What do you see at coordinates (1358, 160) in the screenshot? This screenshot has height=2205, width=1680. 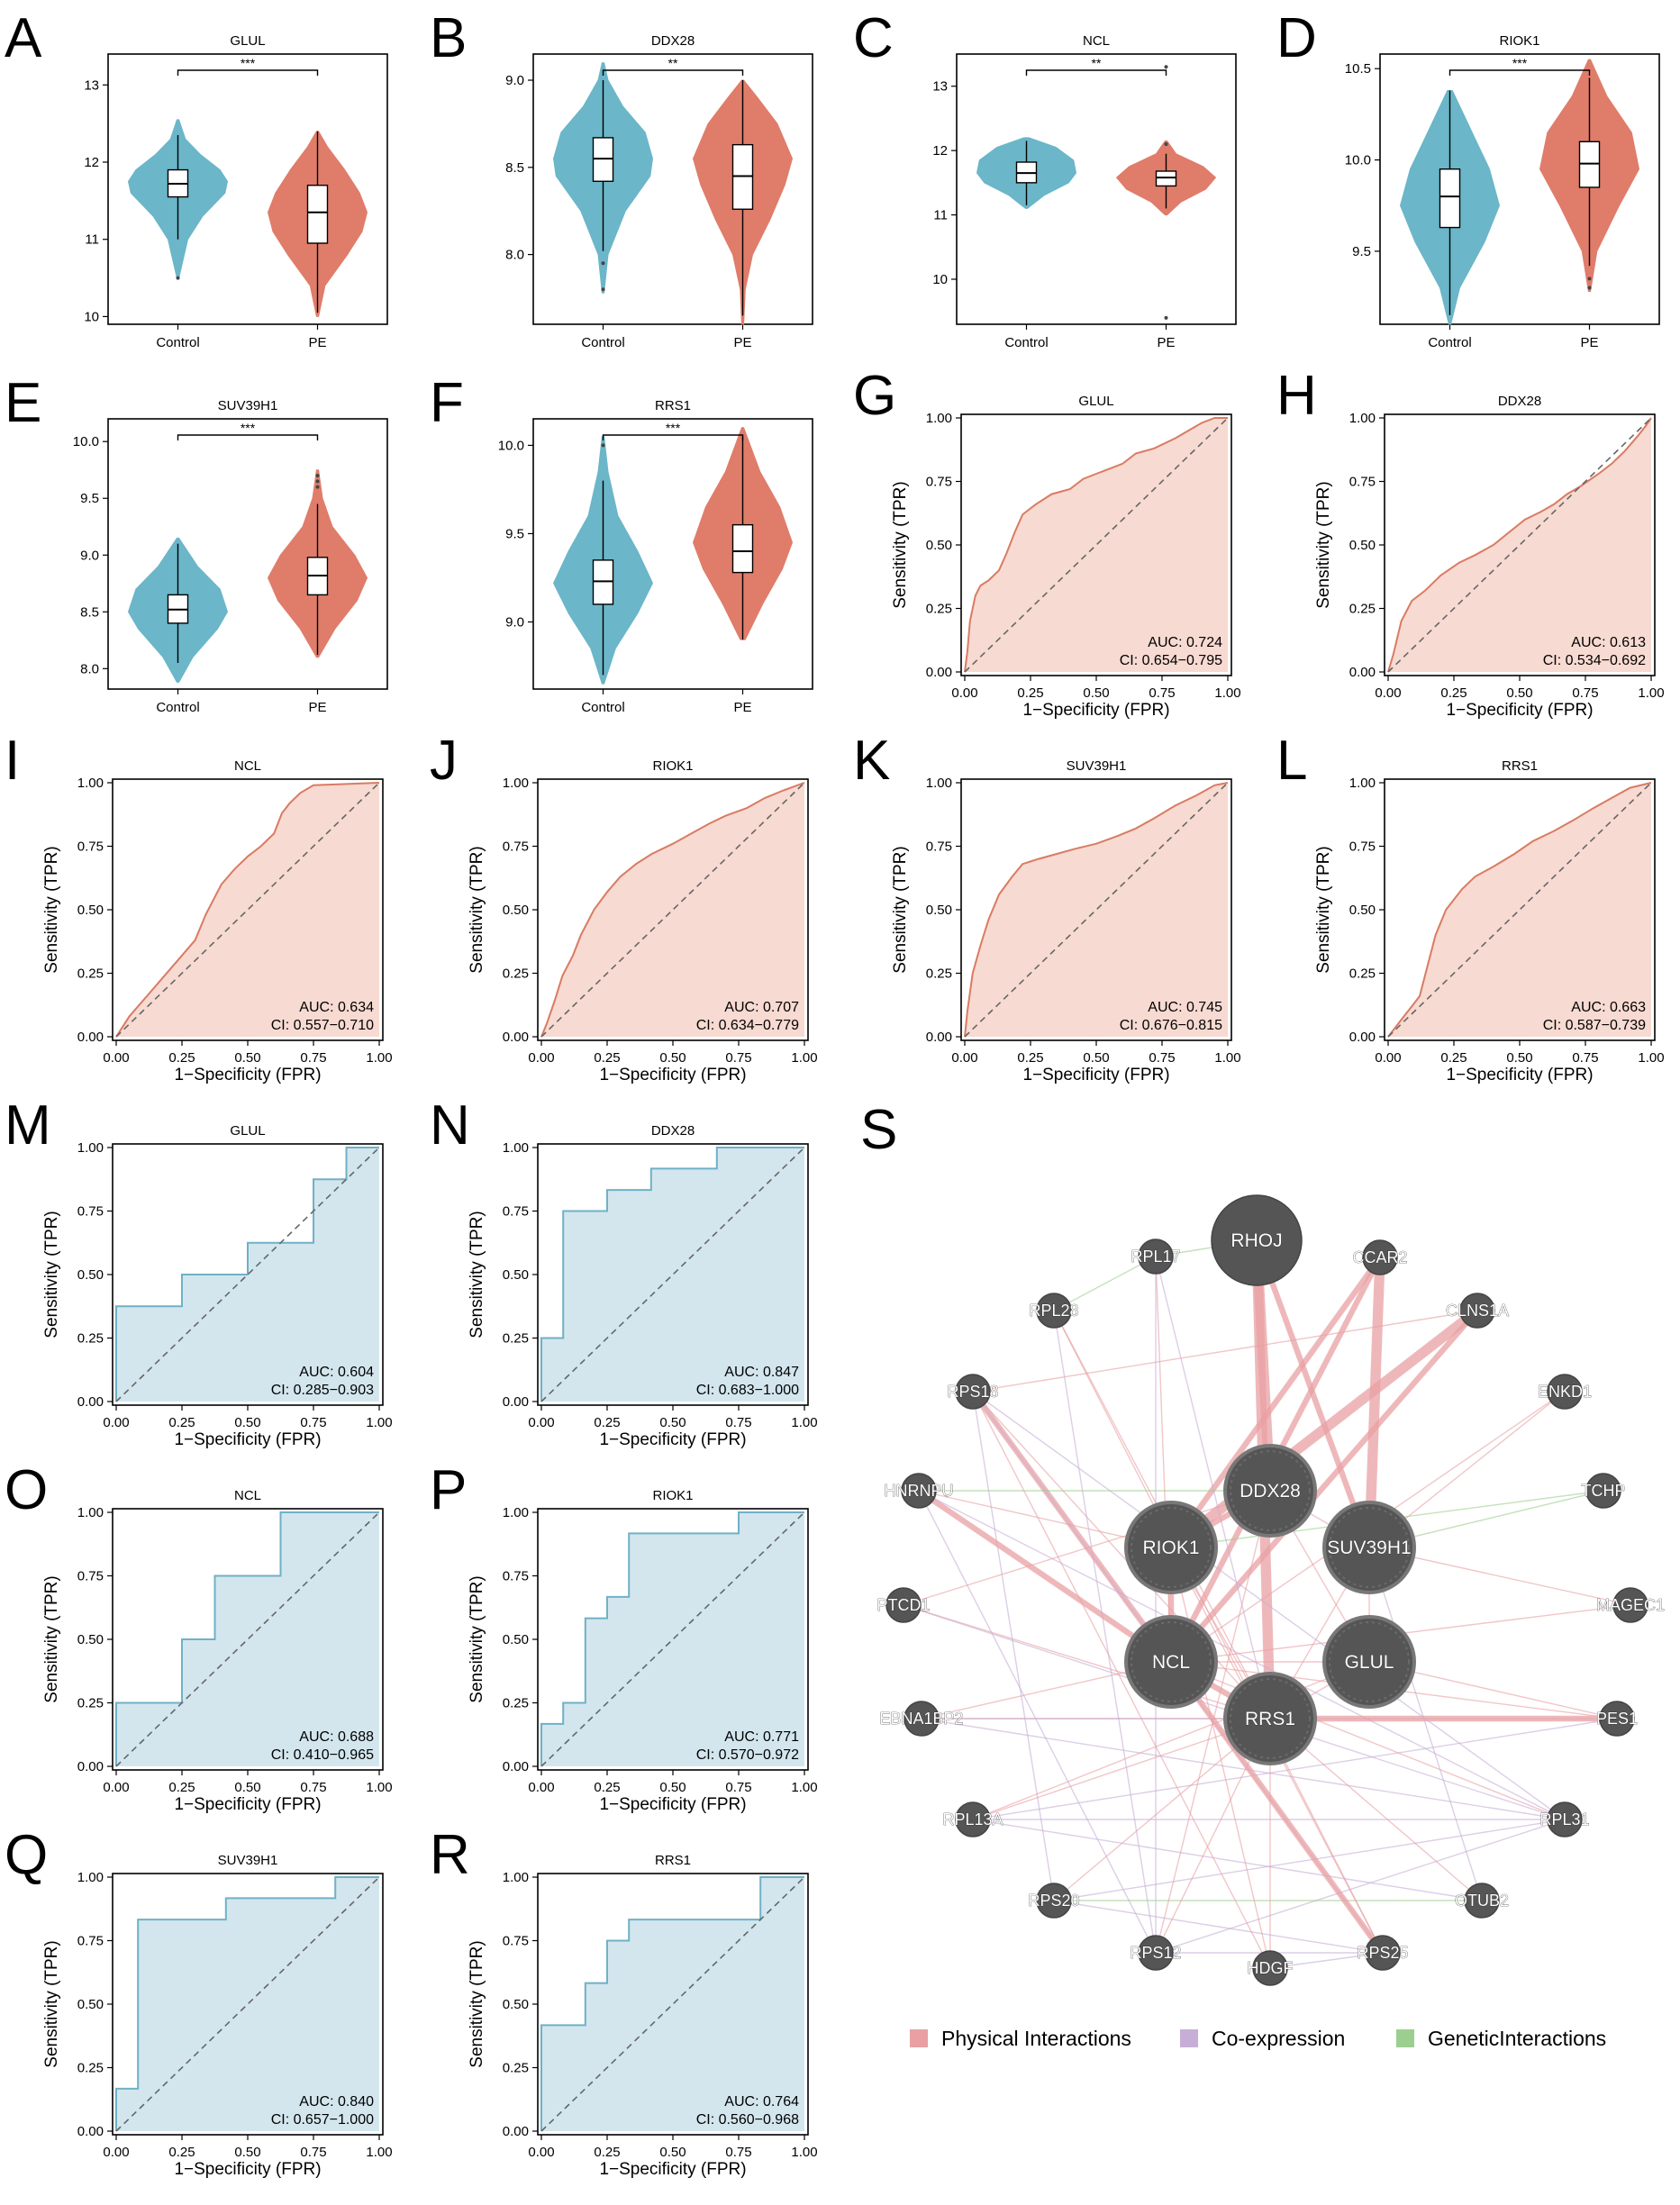 I see `y-tick-label: 10.0` at bounding box center [1358, 160].